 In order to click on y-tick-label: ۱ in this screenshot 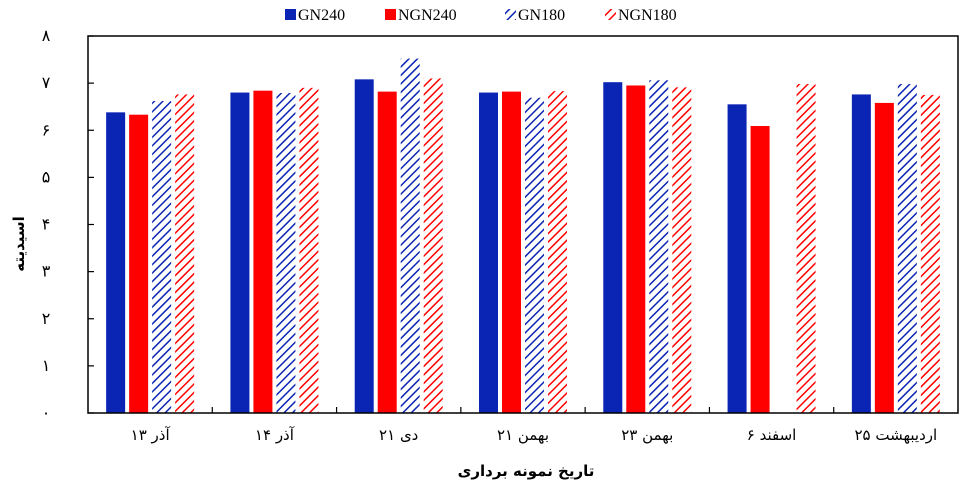, I will do `click(46, 365)`.